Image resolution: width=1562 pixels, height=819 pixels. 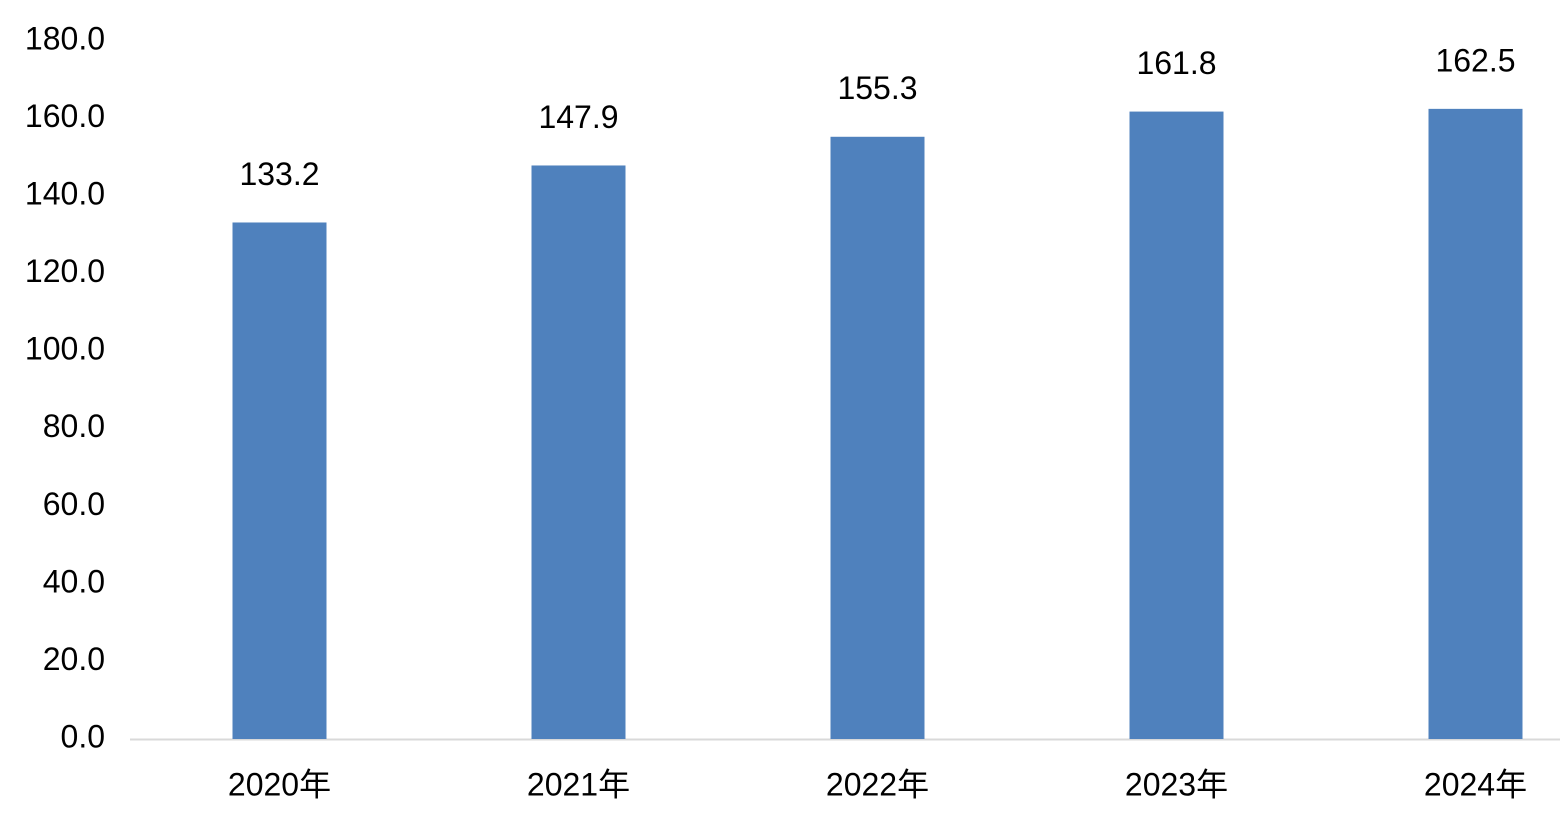 I want to click on y-tick-label: 0.0, so click(x=83, y=736).